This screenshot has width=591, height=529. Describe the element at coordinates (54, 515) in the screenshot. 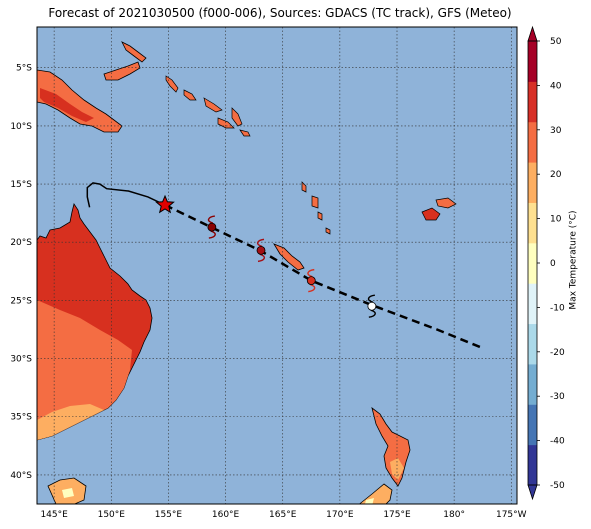

I see `lon-tick-label: 145°E` at that location.